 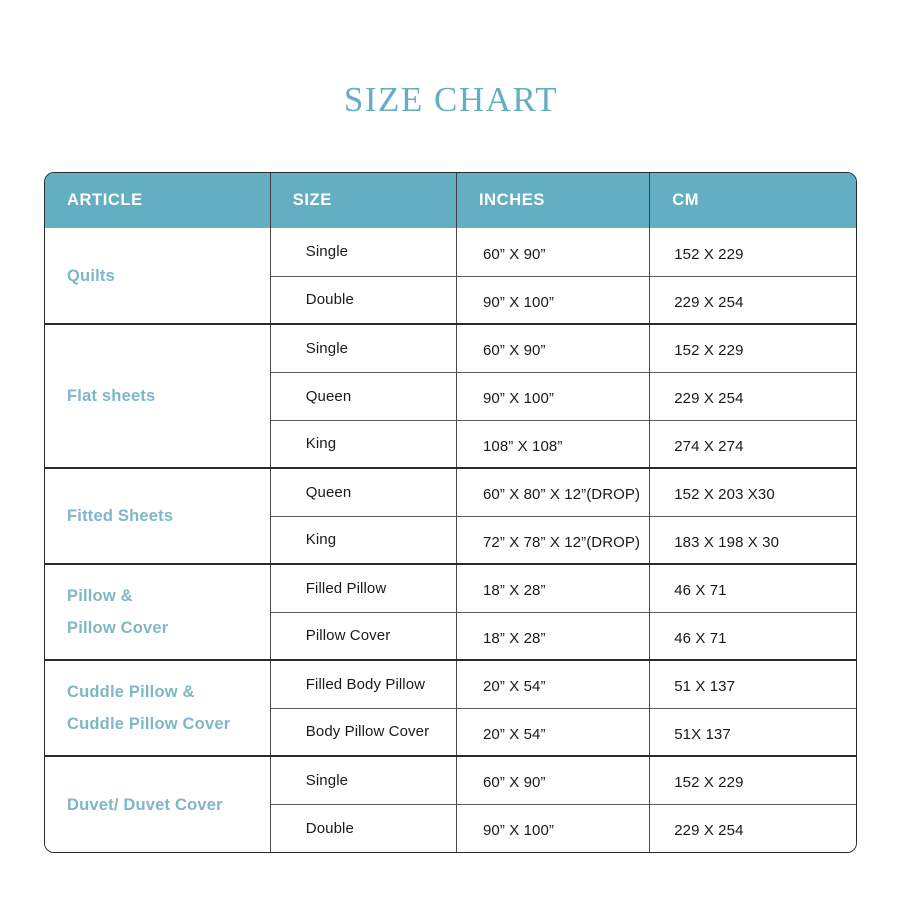 I want to click on table-row: Pillow Cover 18” X 28” 46 X 71, so click(x=450, y=635).